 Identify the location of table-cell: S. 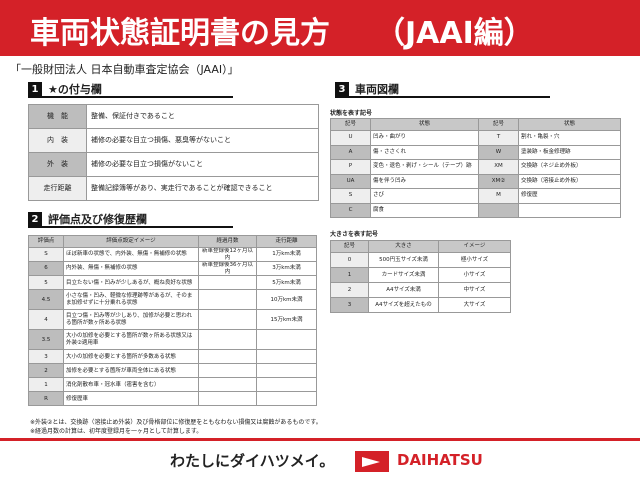
(46, 254).